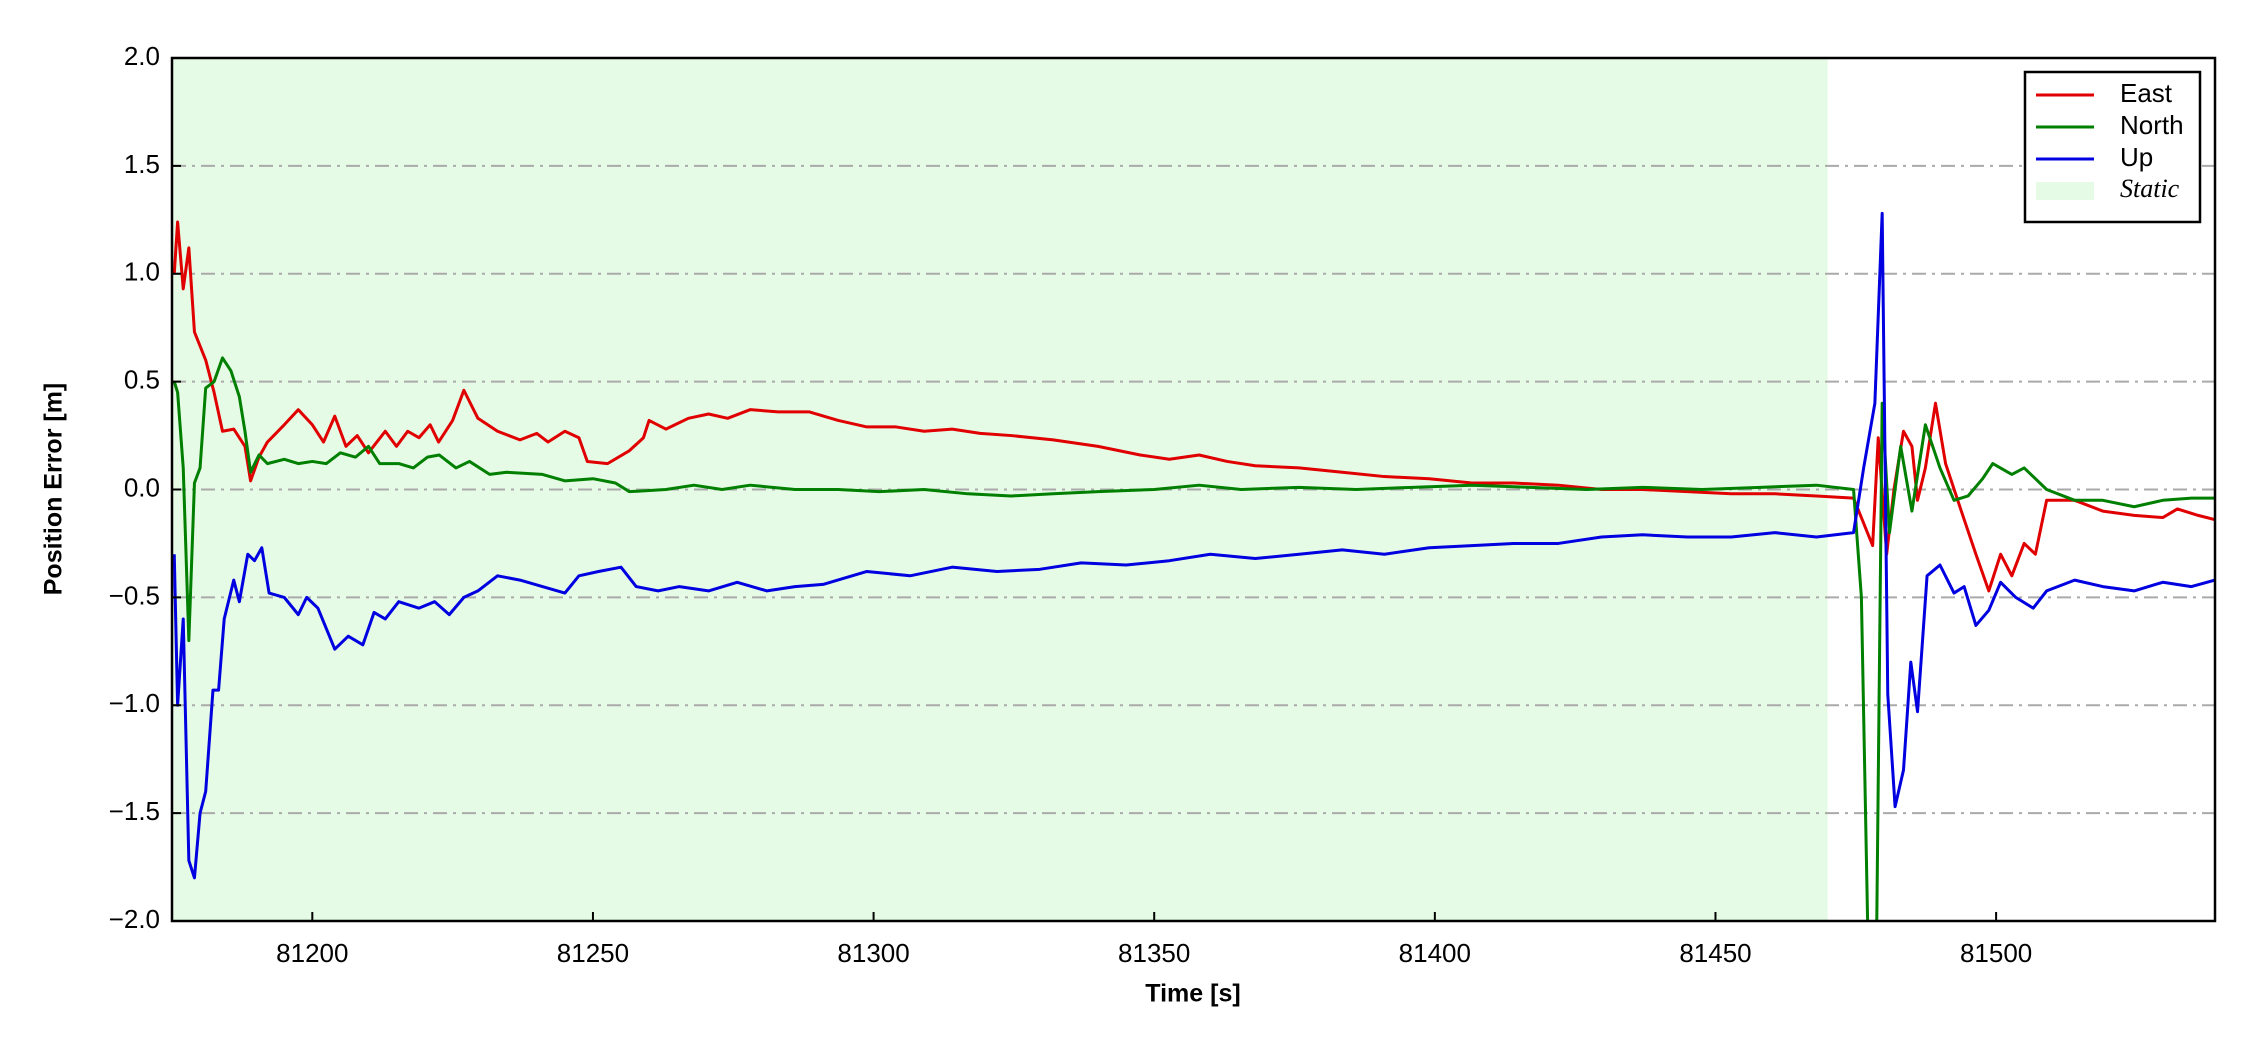 This screenshot has width=2250, height=1050. Describe the element at coordinates (2146, 93) in the screenshot. I see `legend-label: East` at that location.